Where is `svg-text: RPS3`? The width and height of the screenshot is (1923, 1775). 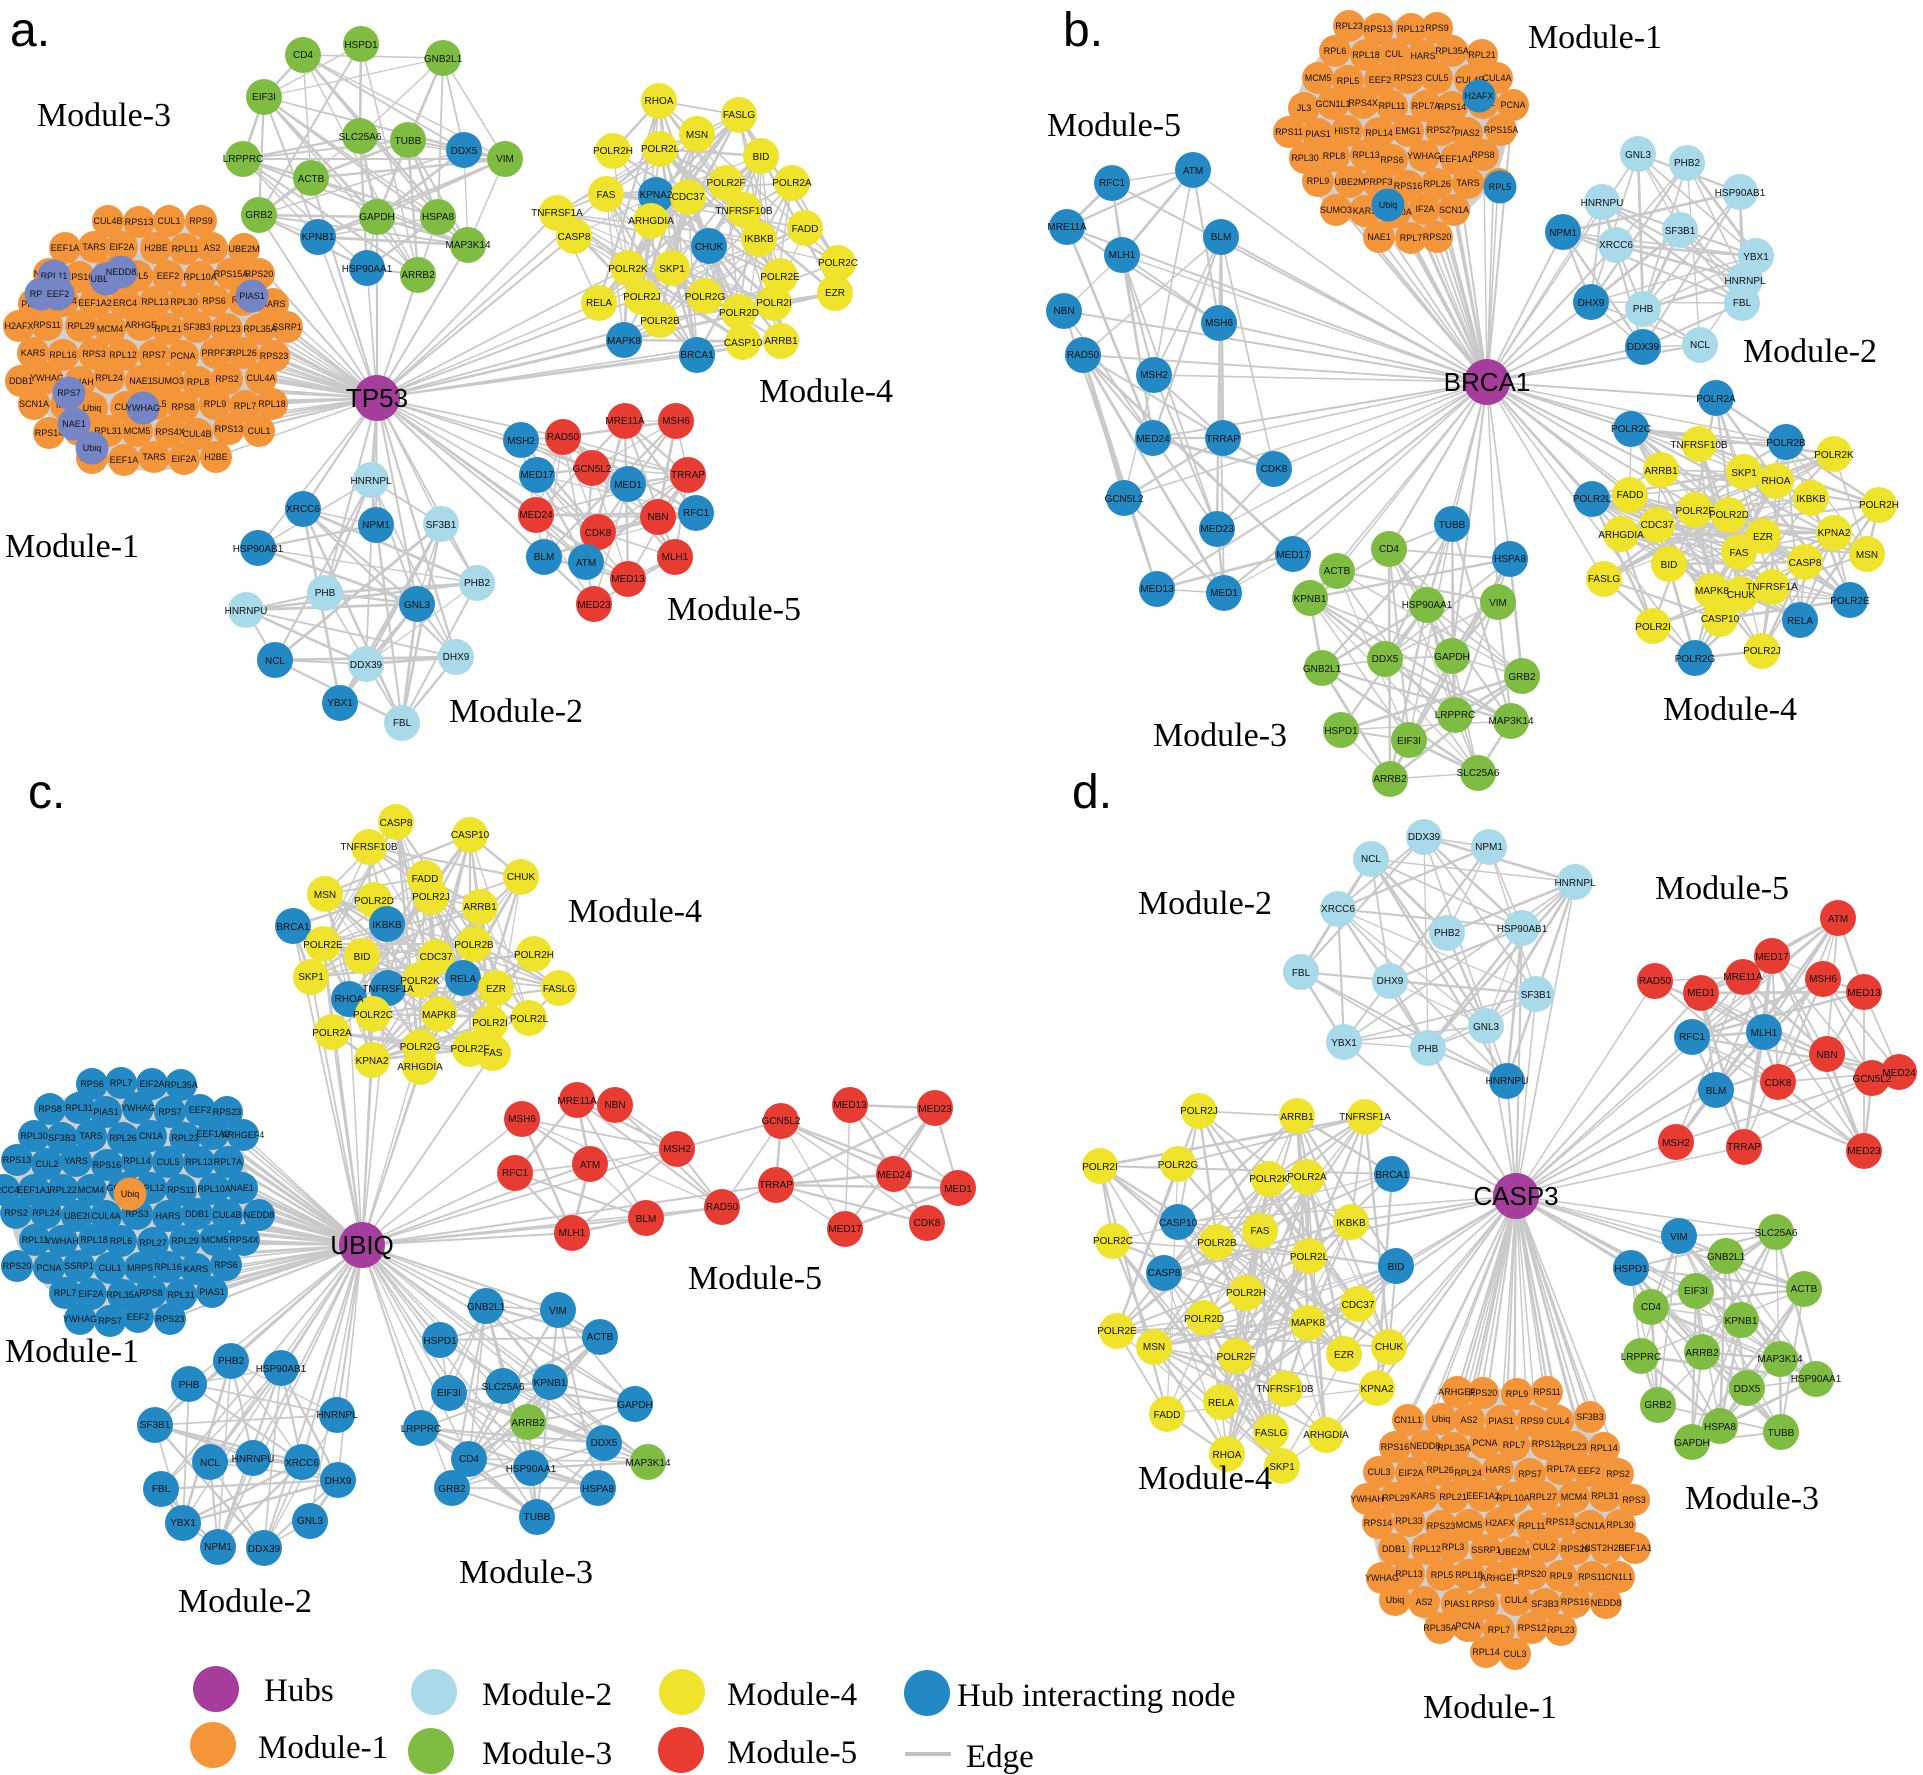 svg-text: RPS3 is located at coordinates (1634, 1500).